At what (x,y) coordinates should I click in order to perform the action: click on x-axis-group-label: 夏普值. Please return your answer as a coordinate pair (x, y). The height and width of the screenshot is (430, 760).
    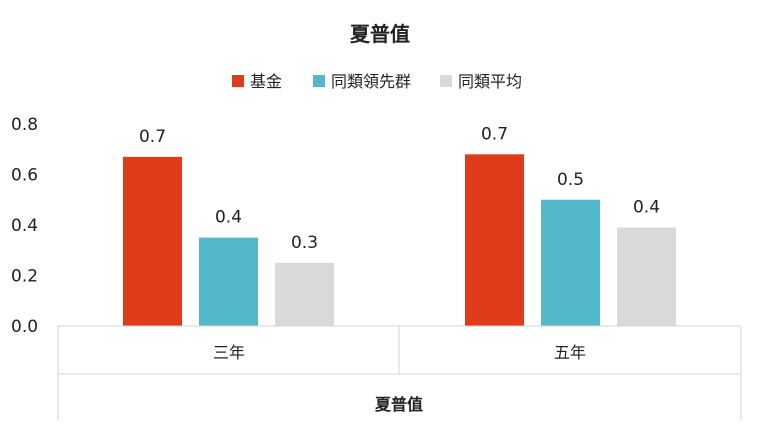
    Looking at the image, I should click on (398, 404).